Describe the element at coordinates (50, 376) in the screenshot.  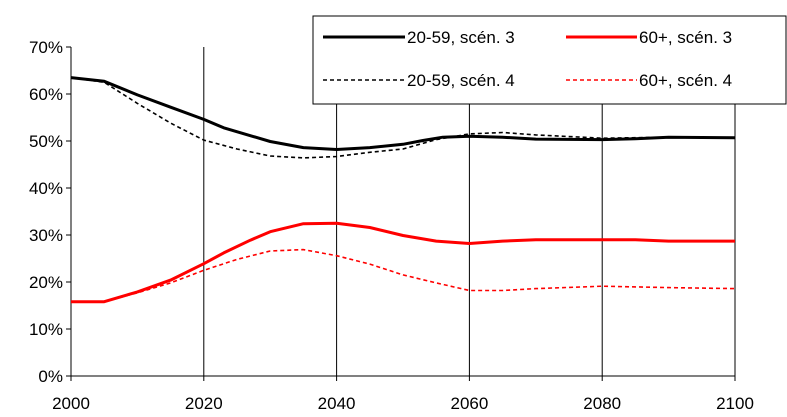
I see `y-tick-label: 0%` at that location.